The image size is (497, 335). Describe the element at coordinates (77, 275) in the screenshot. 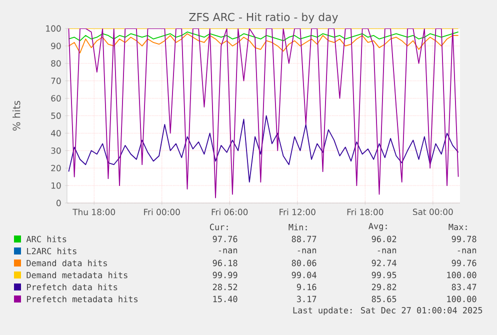

I see `legend-label: Demand metadata hits` at that location.